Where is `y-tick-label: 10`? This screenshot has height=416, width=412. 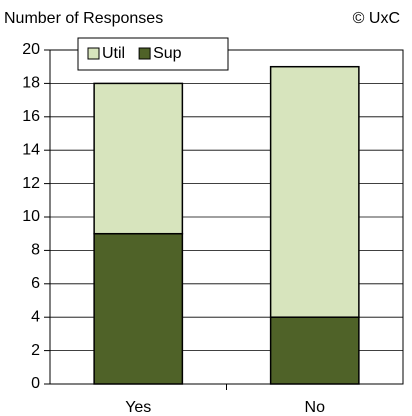
y-tick-label: 10 is located at coordinates (31, 216).